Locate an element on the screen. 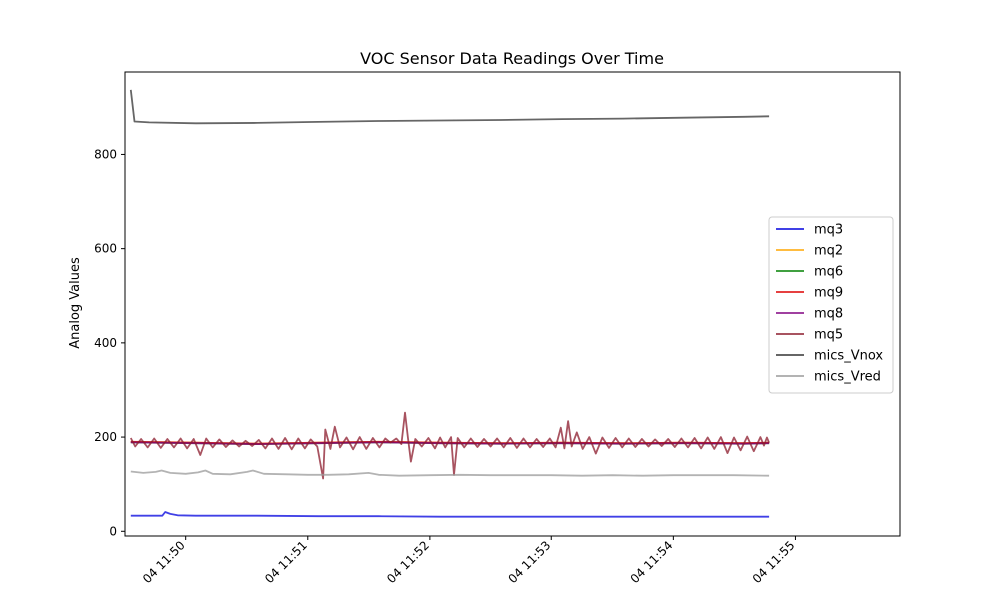 Image resolution: width=1000 pixels, height=600 pixels. legend-label-mq3: mq3 is located at coordinates (828, 230).